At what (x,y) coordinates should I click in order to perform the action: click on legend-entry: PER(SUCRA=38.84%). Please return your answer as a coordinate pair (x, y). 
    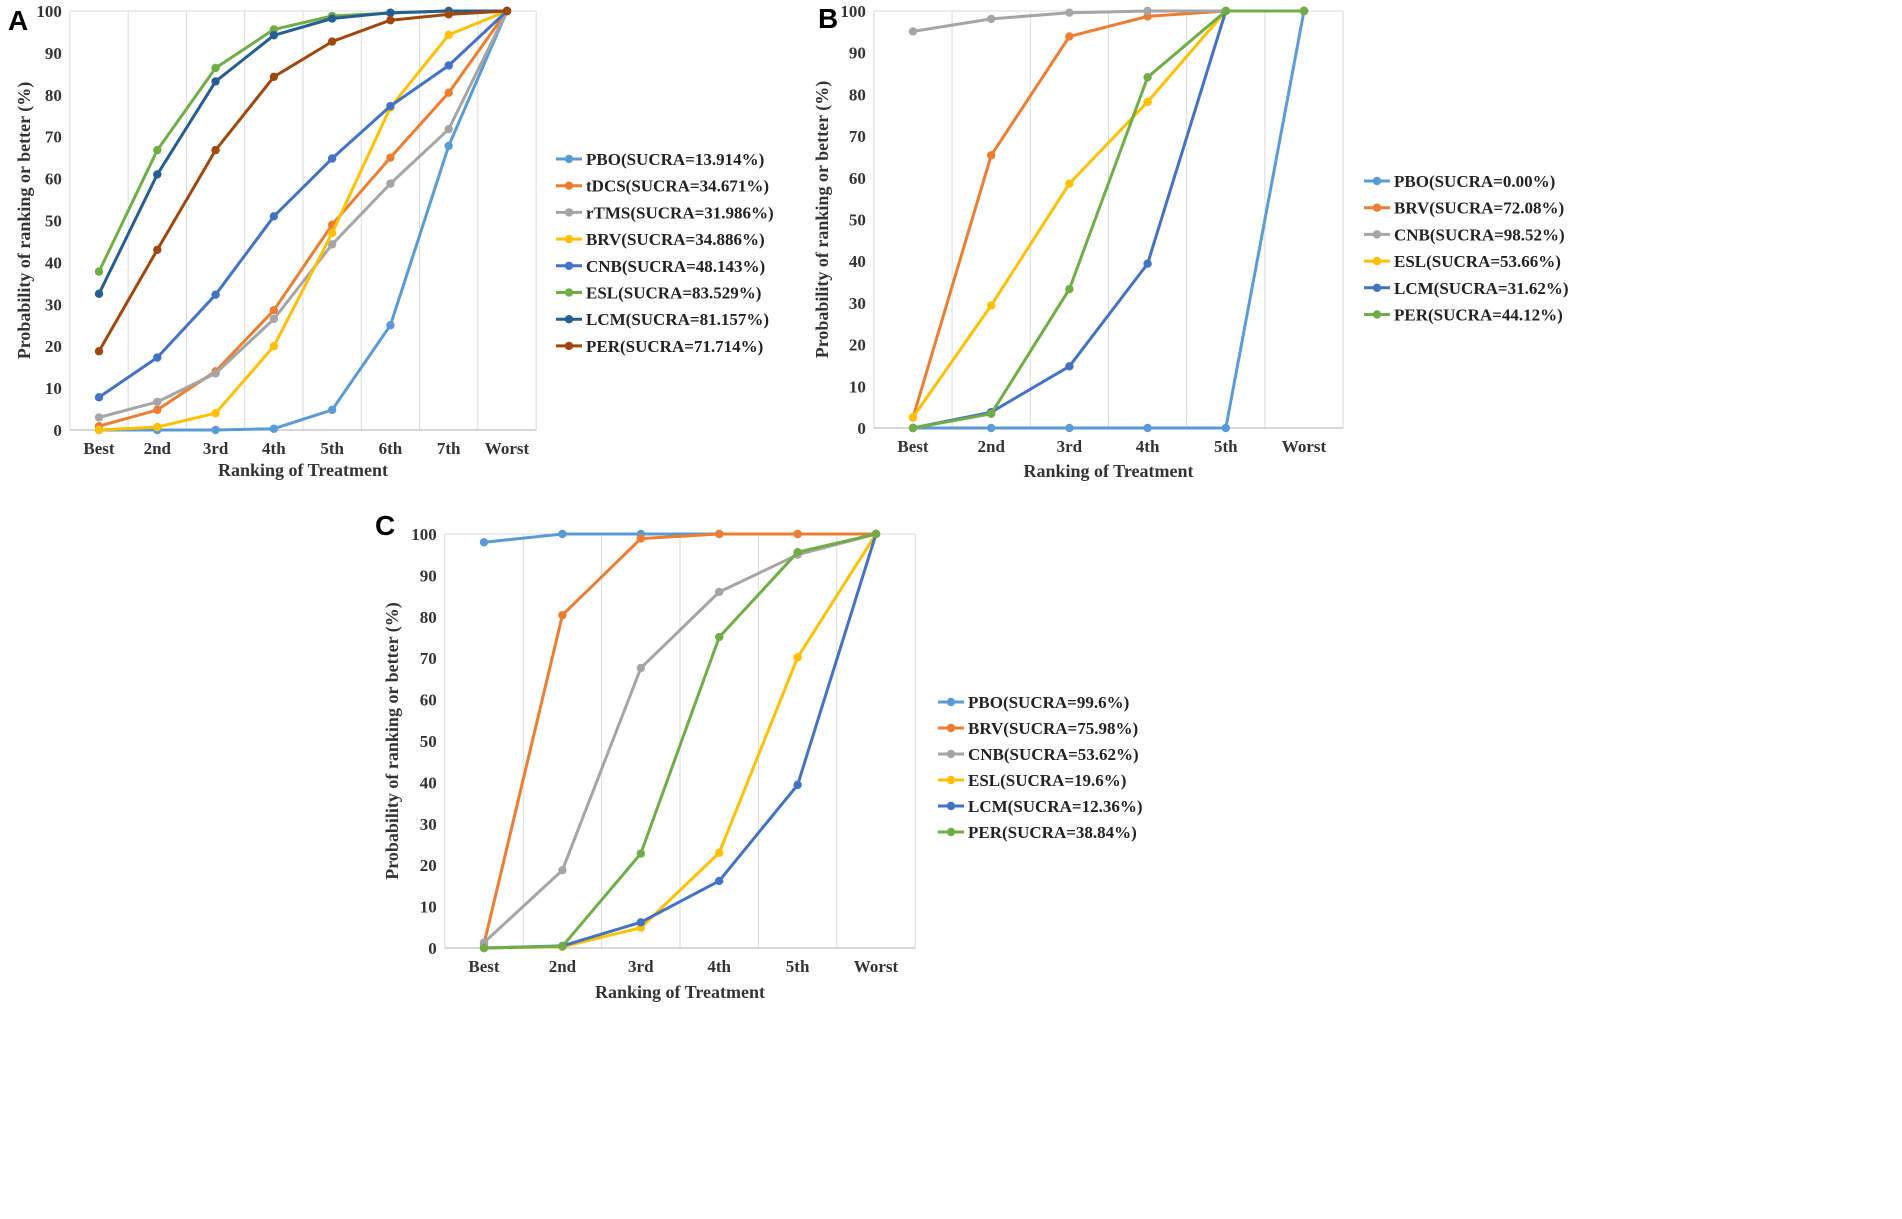
    Looking at the image, I should click on (1052, 832).